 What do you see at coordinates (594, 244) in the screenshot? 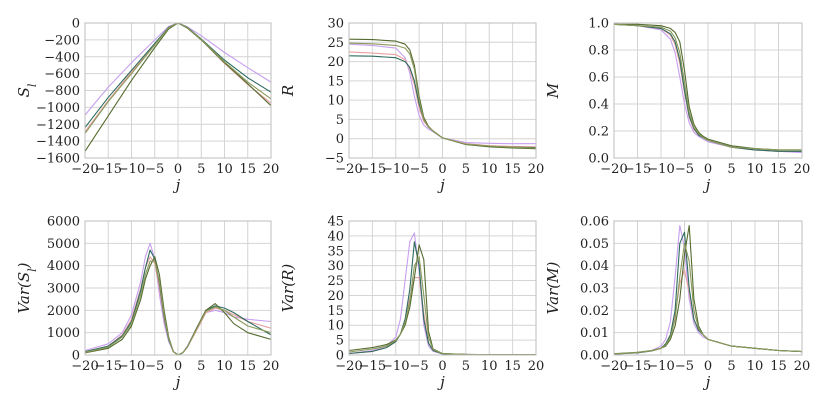
I see `y-tick-label: 0.05` at bounding box center [594, 244].